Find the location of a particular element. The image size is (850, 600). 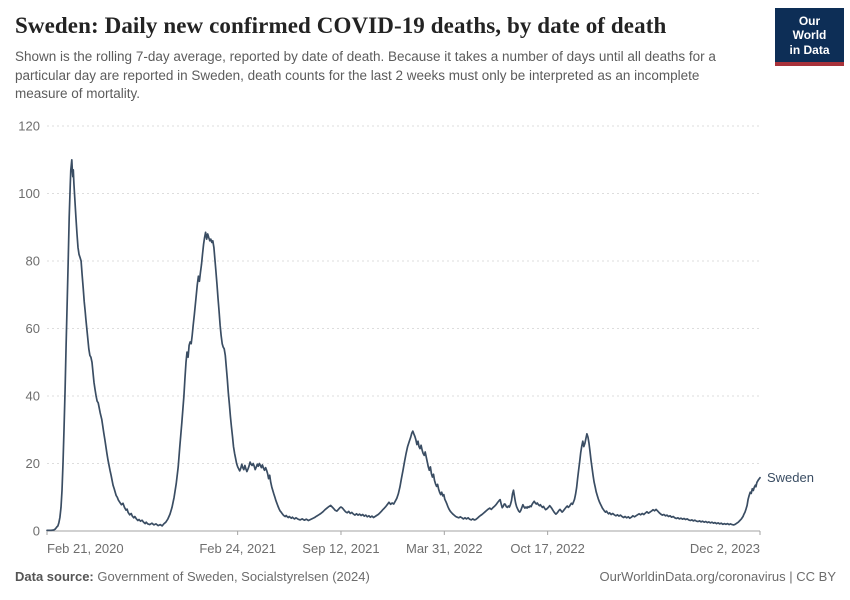

owid-logo: Our World in Data is located at coordinates (809, 37).